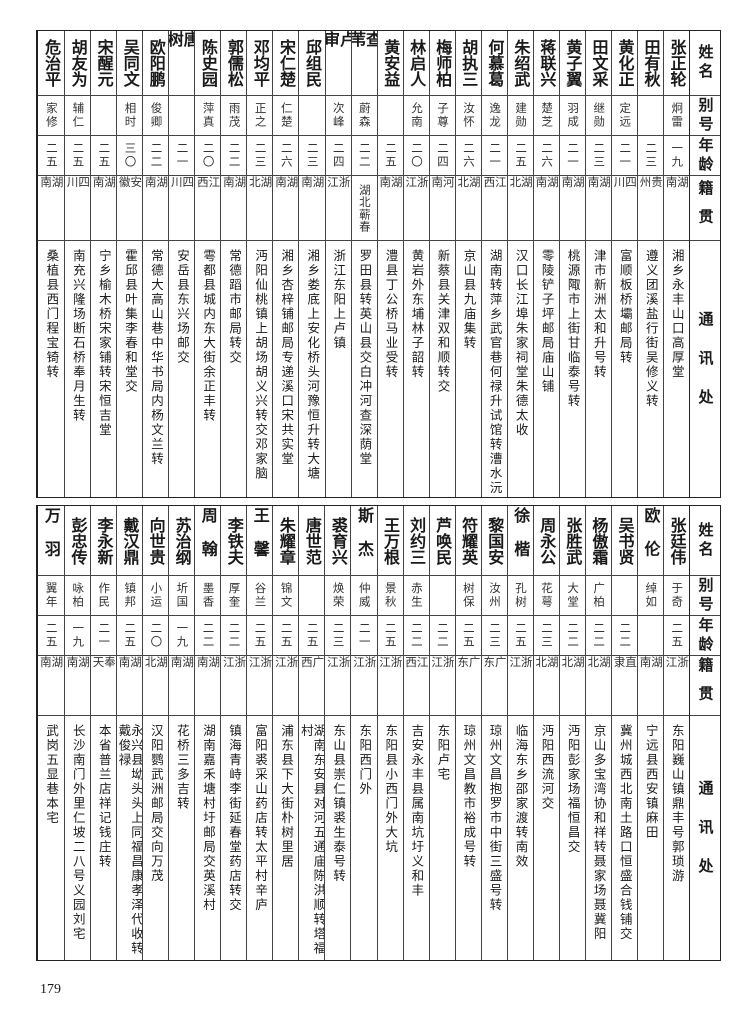  I want to click on person-alias: 正之, so click(260, 115).